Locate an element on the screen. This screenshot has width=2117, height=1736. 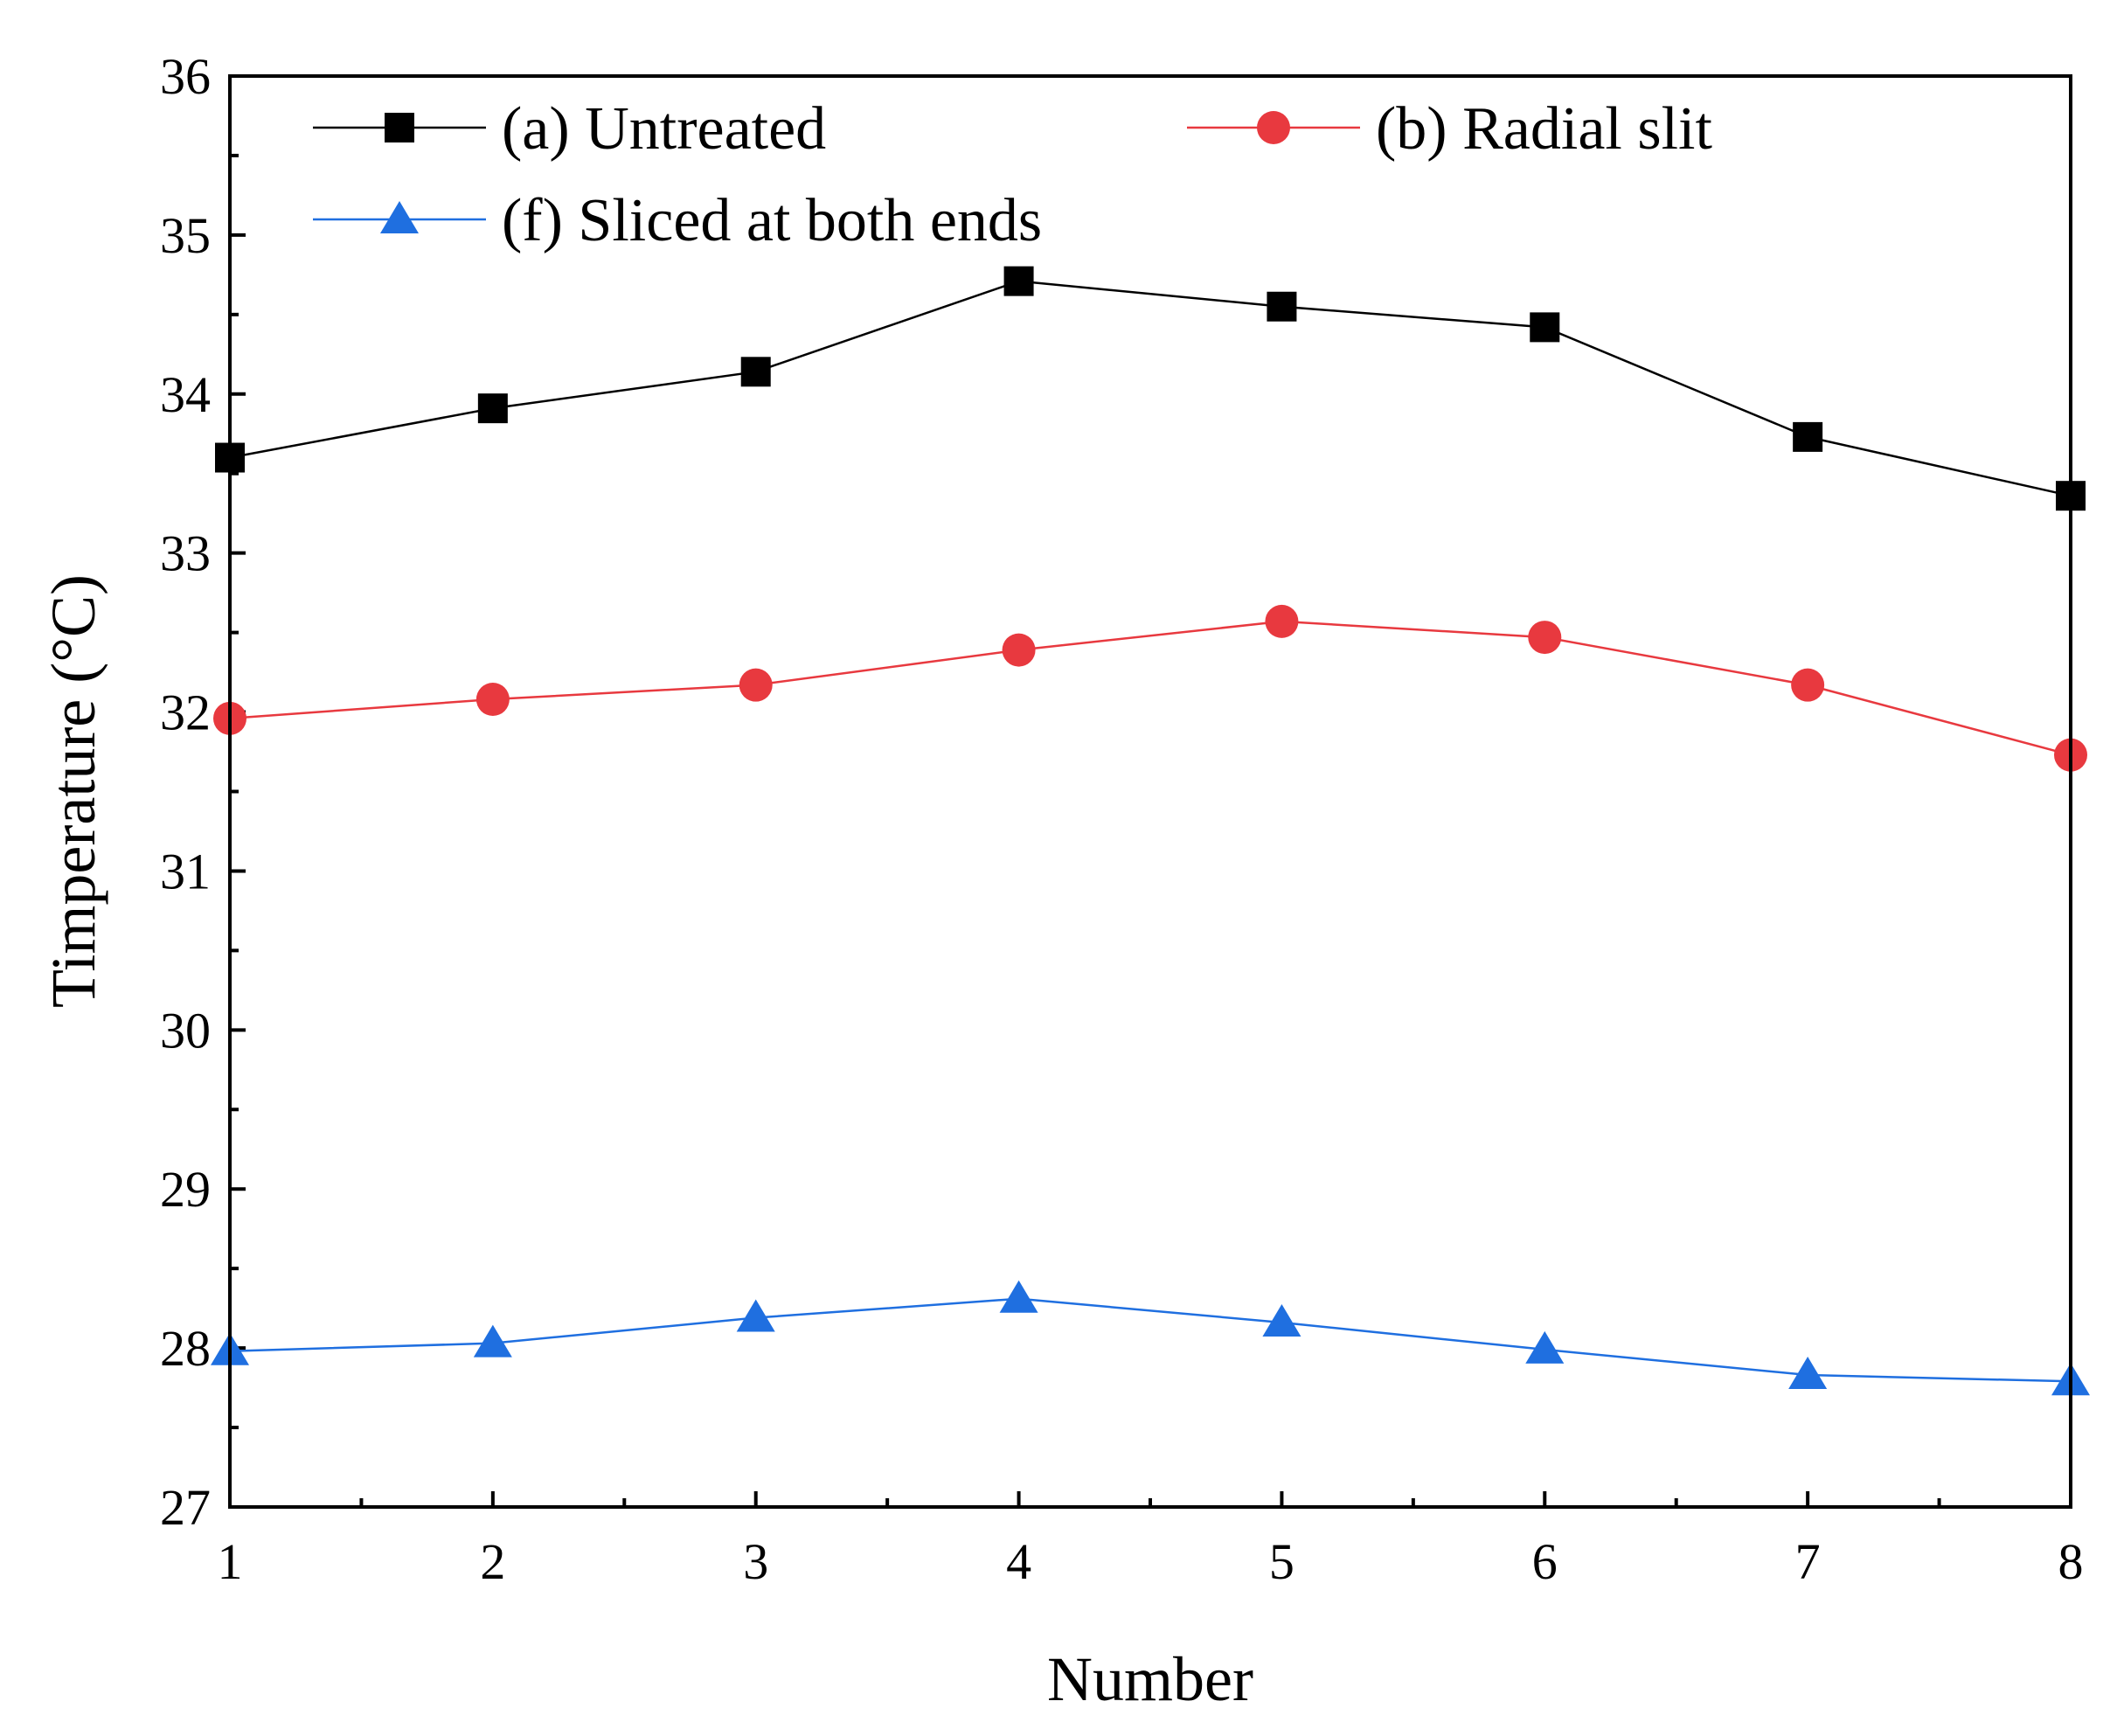
y-tick-label: 33 is located at coordinates (186, 553).